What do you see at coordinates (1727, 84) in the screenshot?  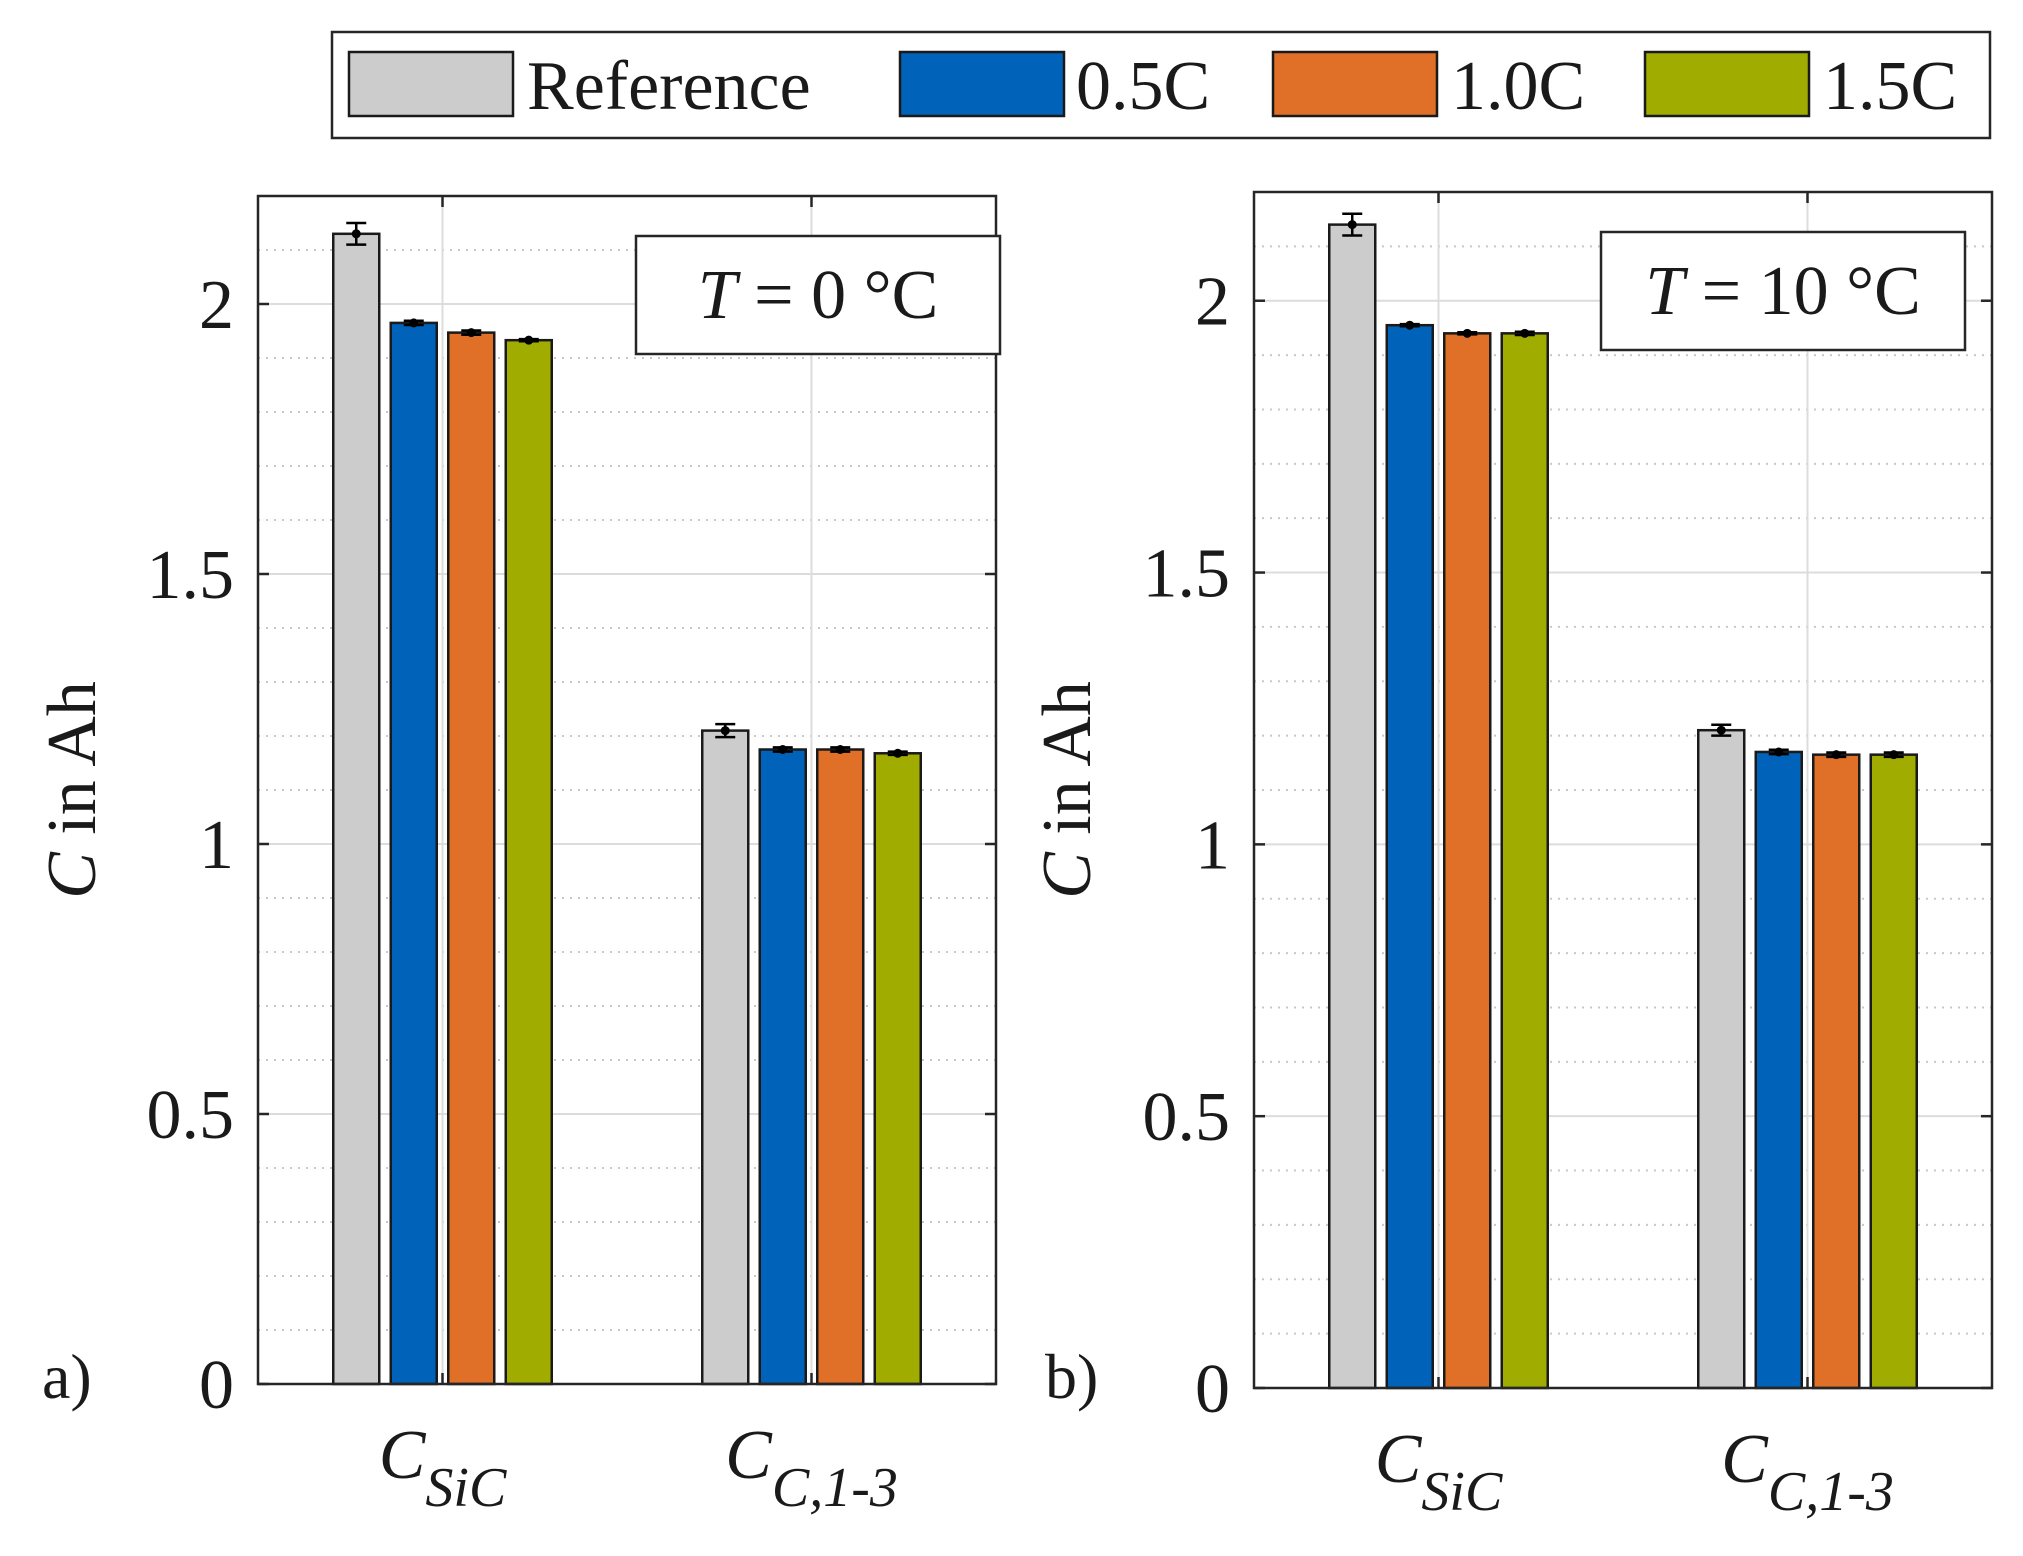 I see `legend-swatch-1-5c` at bounding box center [1727, 84].